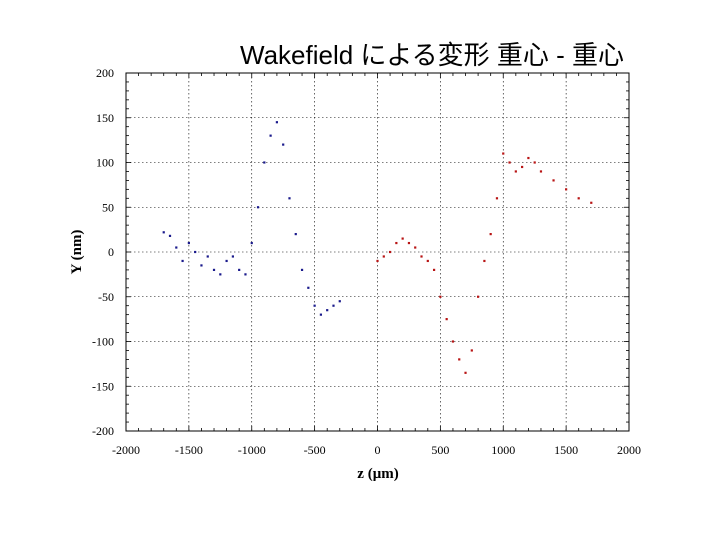 The height and width of the screenshot is (540, 720). Describe the element at coordinates (106, 297) in the screenshot. I see `y-tick-label: -50` at that location.